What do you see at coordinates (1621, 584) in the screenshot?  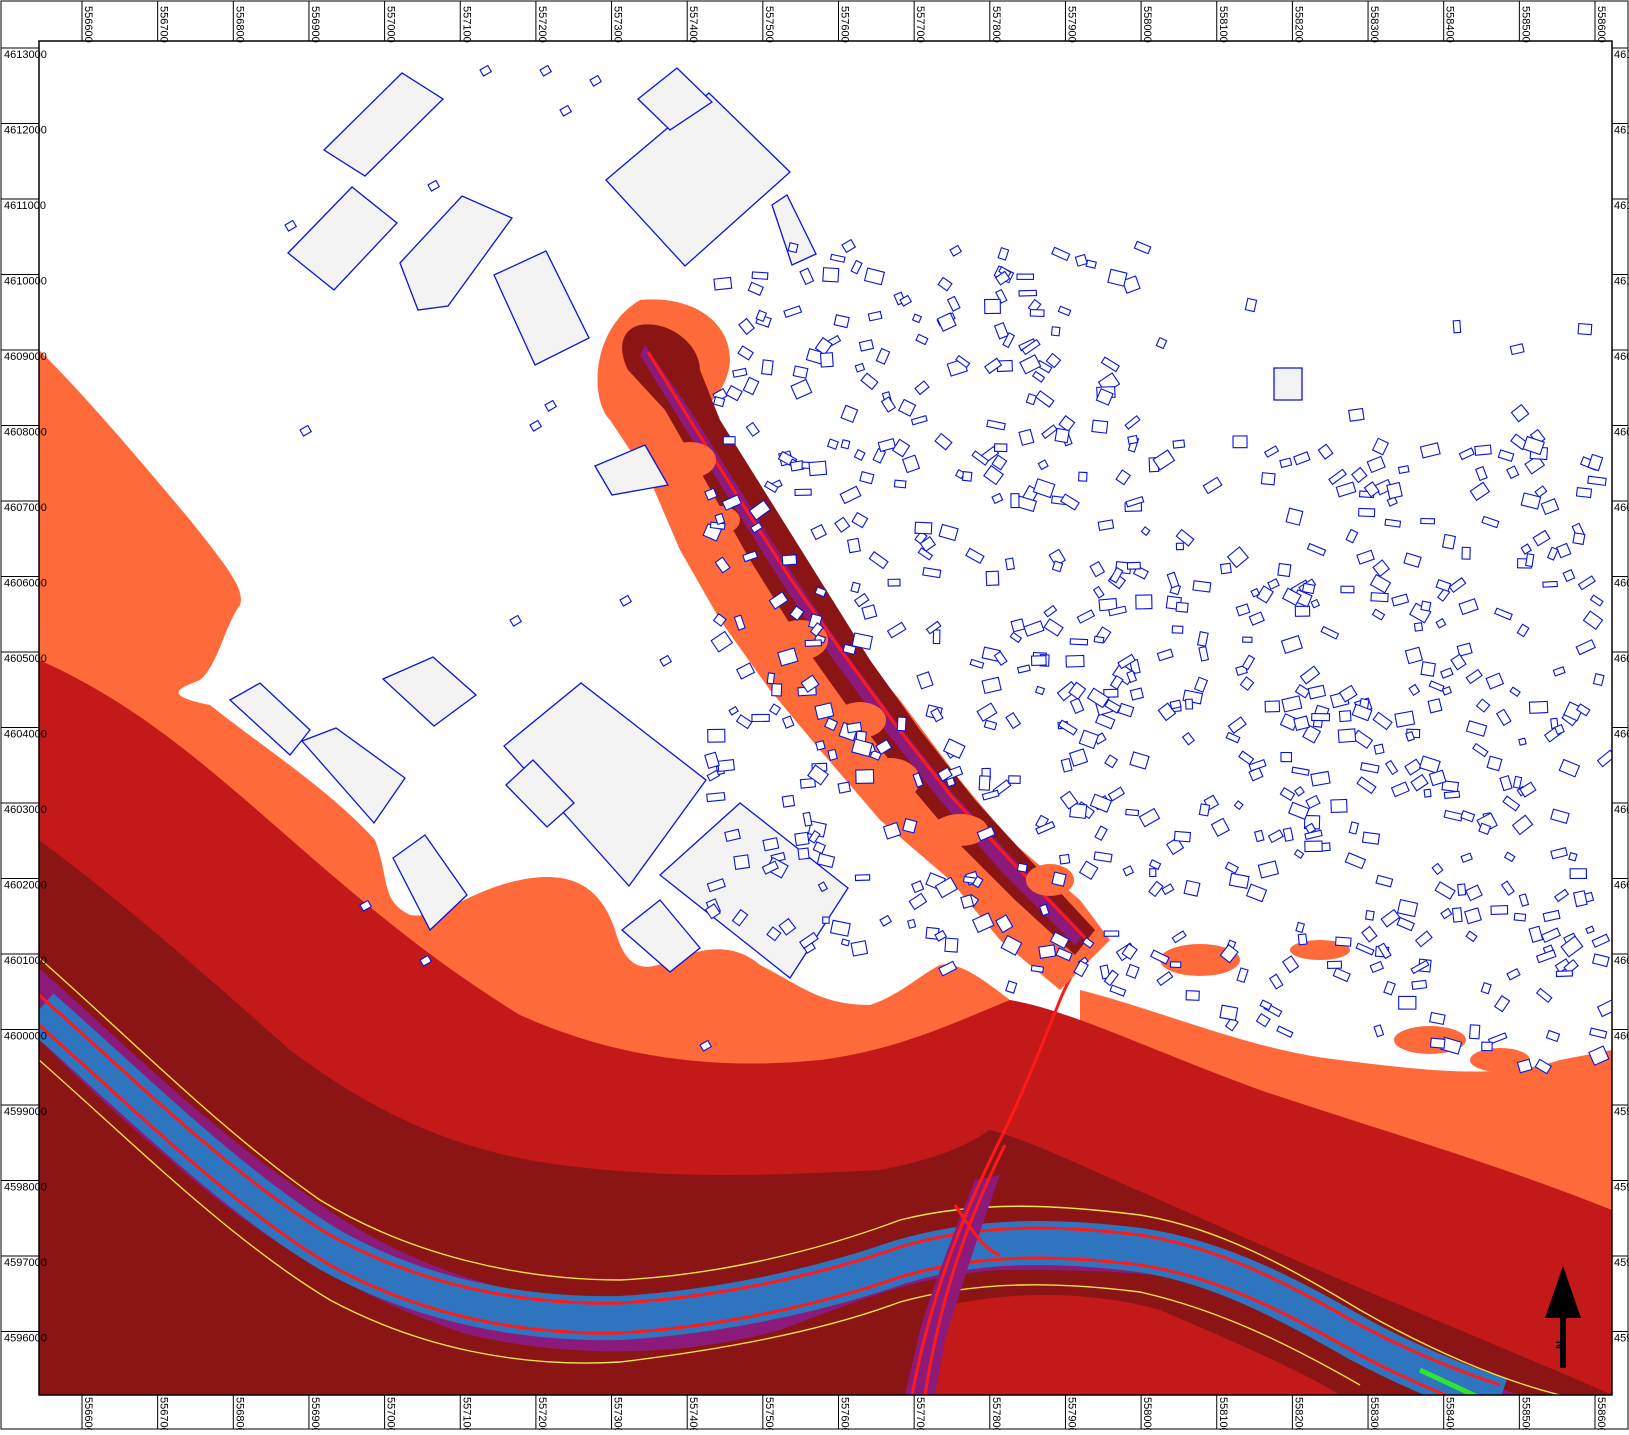 I see `y-axis-label-right: 4606000` at bounding box center [1621, 584].